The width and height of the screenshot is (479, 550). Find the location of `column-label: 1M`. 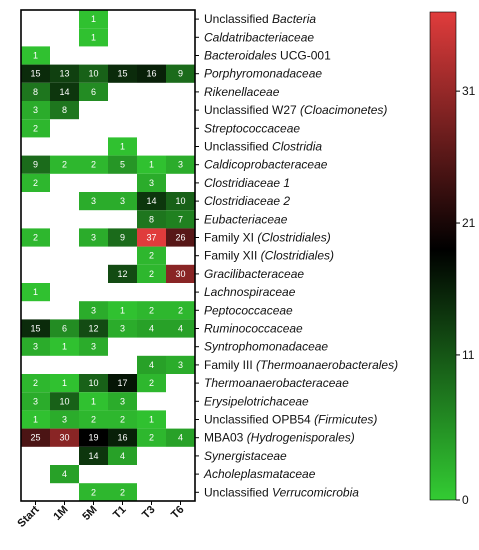

column-label: 1M is located at coordinates (60, 513).